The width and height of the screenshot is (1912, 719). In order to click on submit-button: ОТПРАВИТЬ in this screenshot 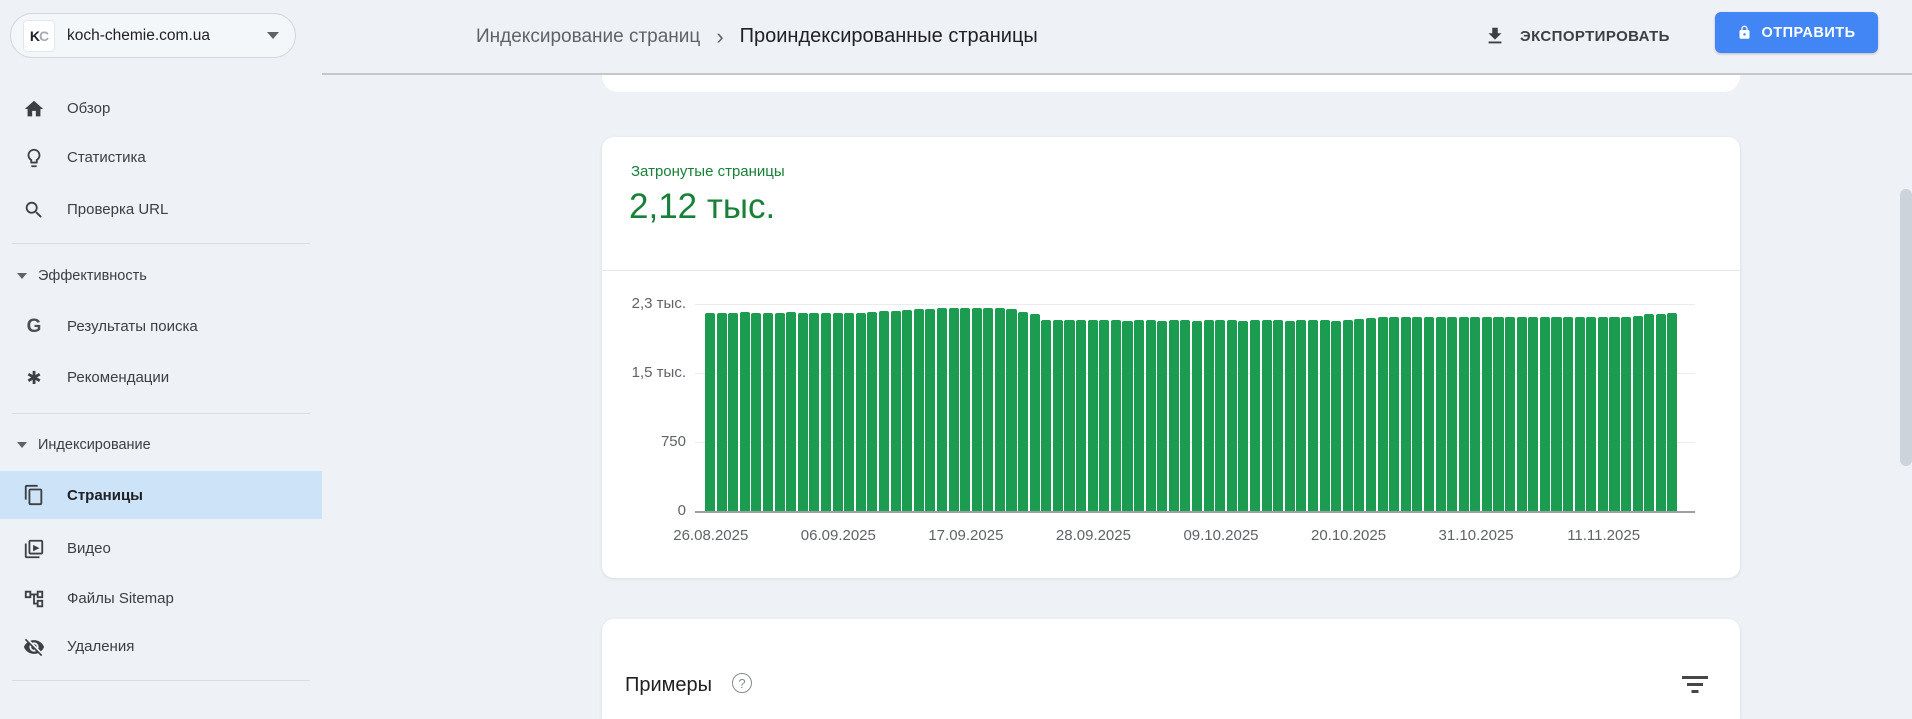, I will do `click(1796, 32)`.